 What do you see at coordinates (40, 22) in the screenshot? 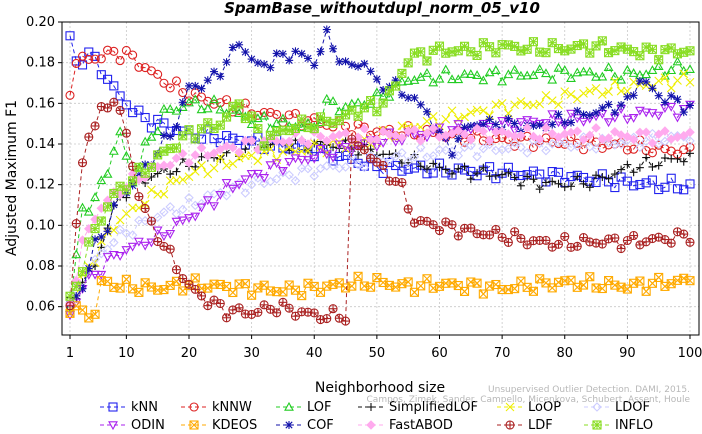
I see `y-tick-label: 0.20` at bounding box center [40, 22].